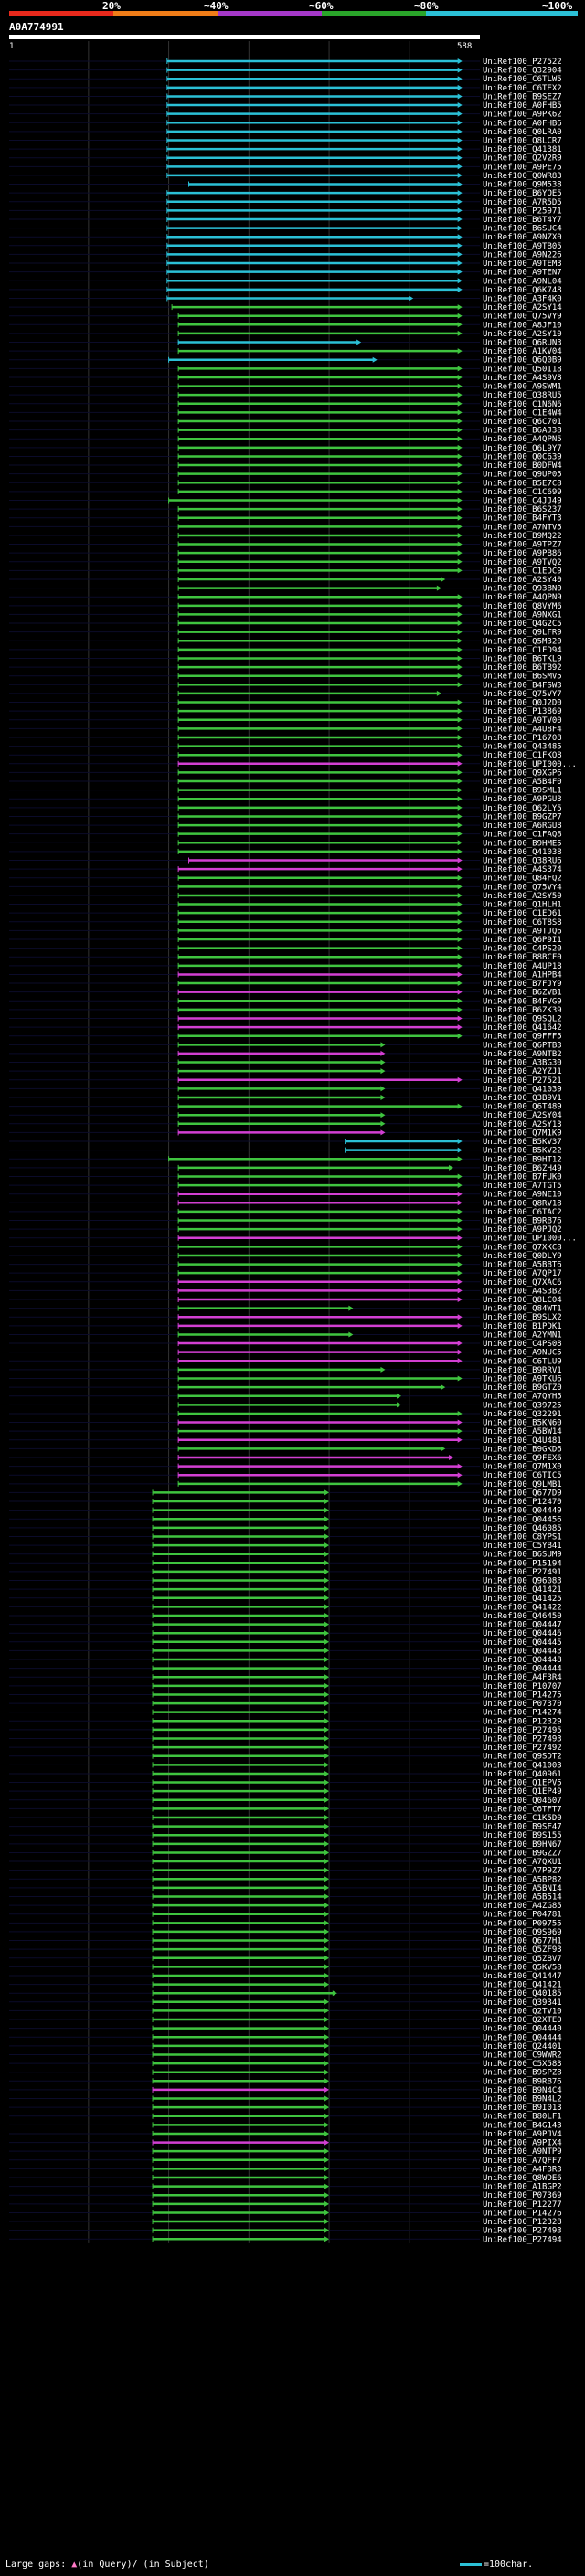 Image resolution: width=585 pixels, height=2576 pixels. What do you see at coordinates (285, 149) in the screenshot?
I see `hit-row: UniRef100_Q41381` at bounding box center [285, 149].